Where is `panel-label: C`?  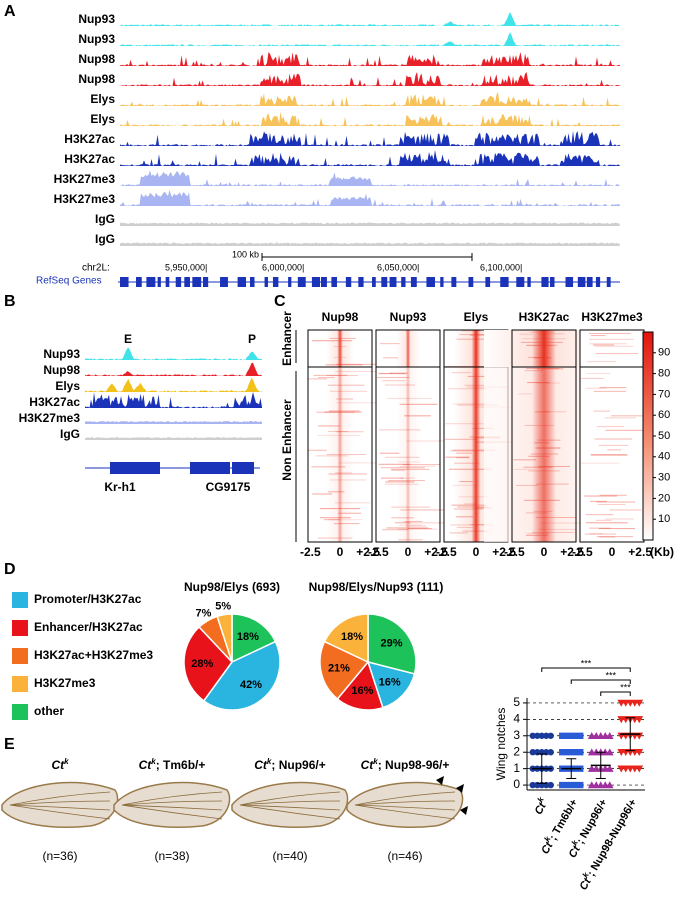
panel-label: C is located at coordinates (280, 301).